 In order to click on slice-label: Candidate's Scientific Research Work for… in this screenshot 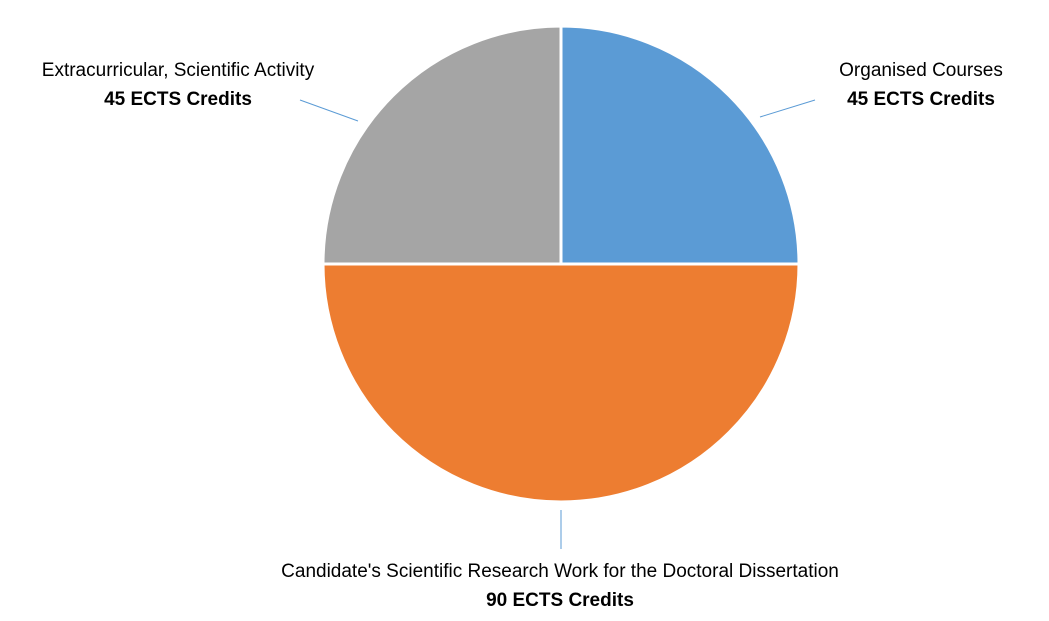, I will do `click(560, 571)`.